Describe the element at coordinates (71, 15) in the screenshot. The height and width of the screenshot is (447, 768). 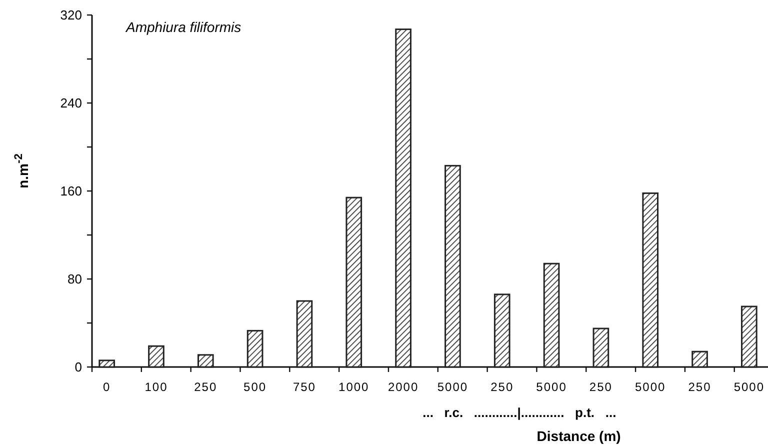
I see `y-tick-label: 320` at that location.